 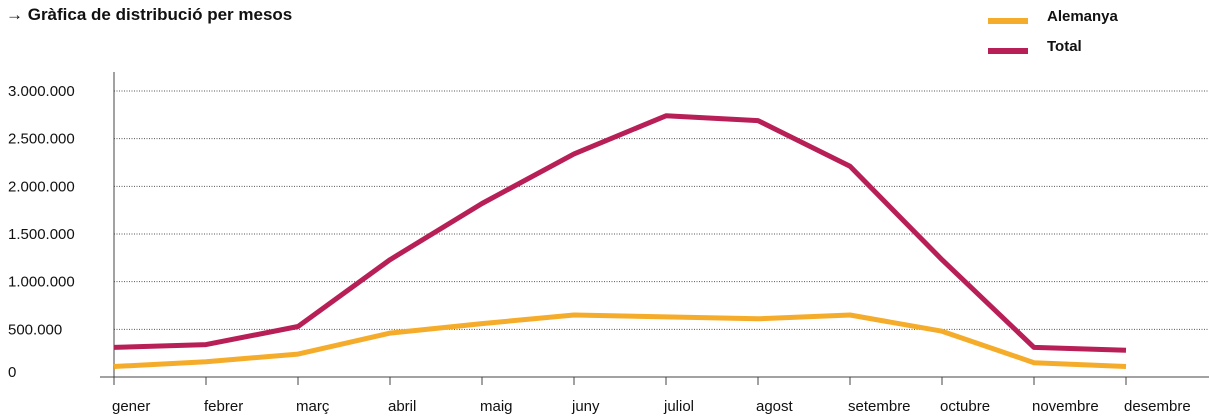 I want to click on x-tick-label: setembre, so click(x=879, y=406).